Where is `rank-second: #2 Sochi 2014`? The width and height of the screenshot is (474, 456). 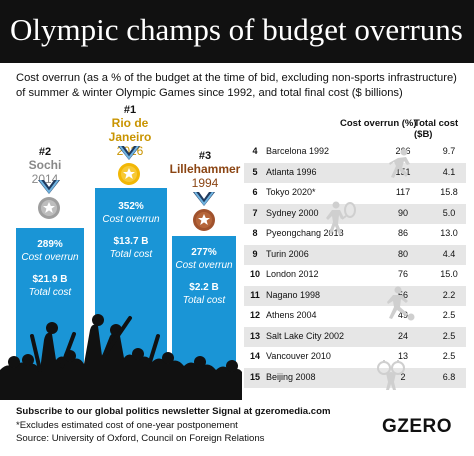
rank-second: #2 Sochi 2014 is located at coordinates (45, 166).